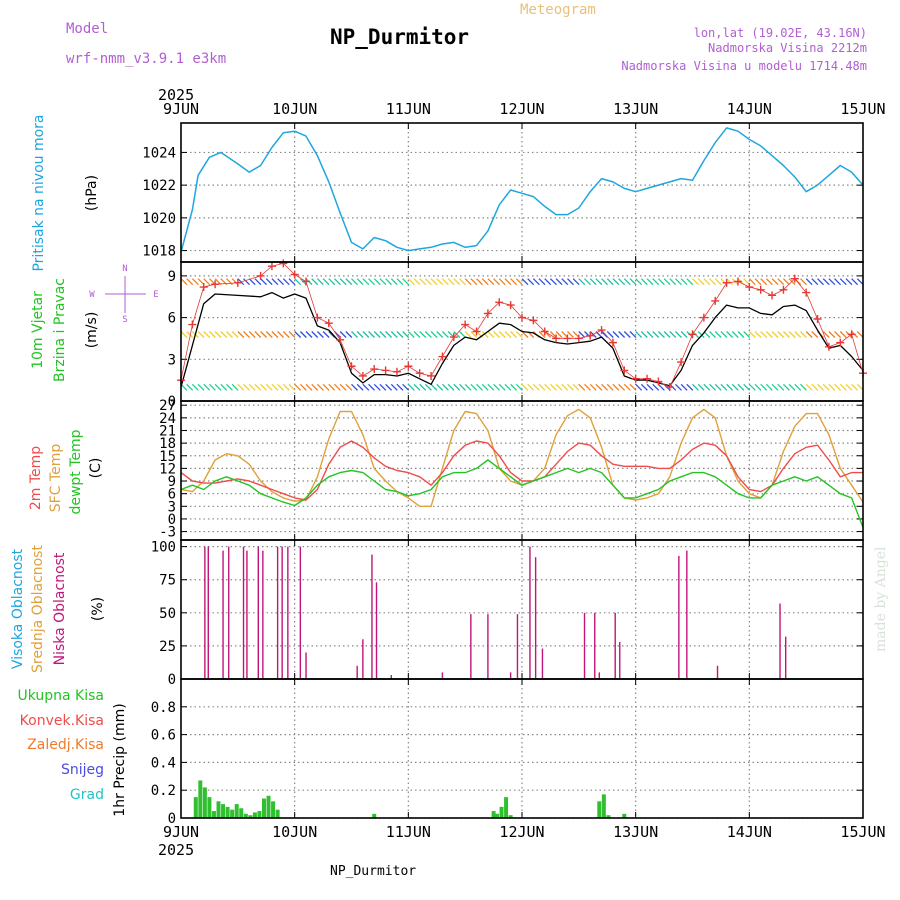 Image resolution: width=900 pixels, height=900 pixels. I want to click on precip-legend-hail: Grad, so click(87, 795).